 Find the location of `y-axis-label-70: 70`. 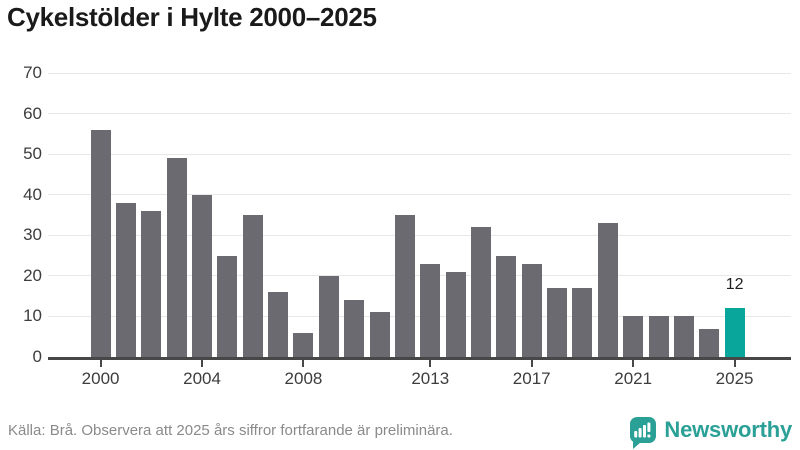

y-axis-label-70: 70 is located at coordinates (32, 72).